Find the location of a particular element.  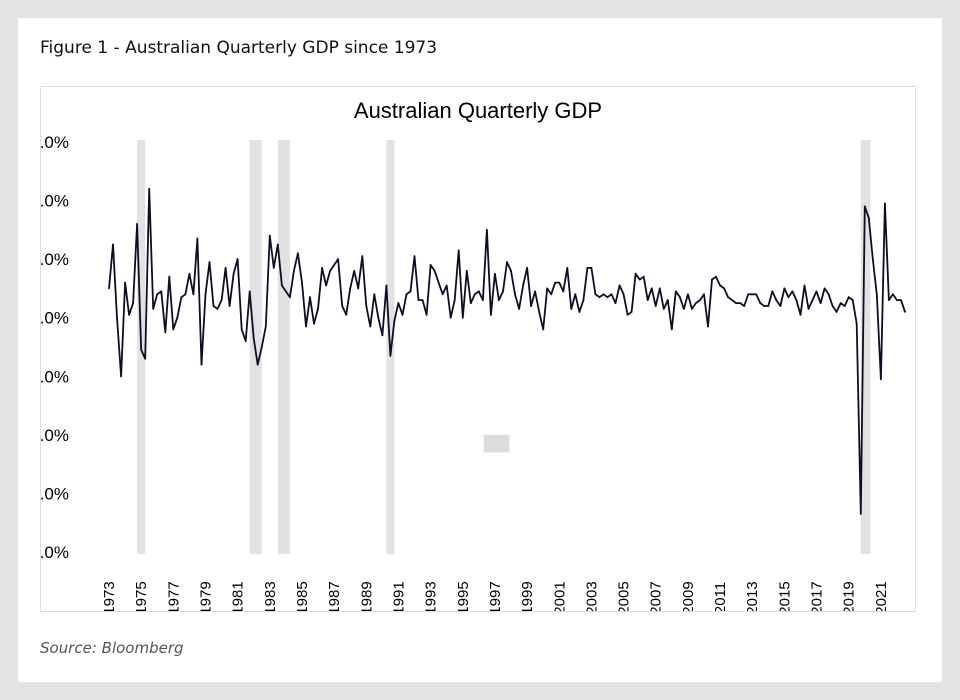

x-tick-label: 2021 is located at coordinates (881, 596).